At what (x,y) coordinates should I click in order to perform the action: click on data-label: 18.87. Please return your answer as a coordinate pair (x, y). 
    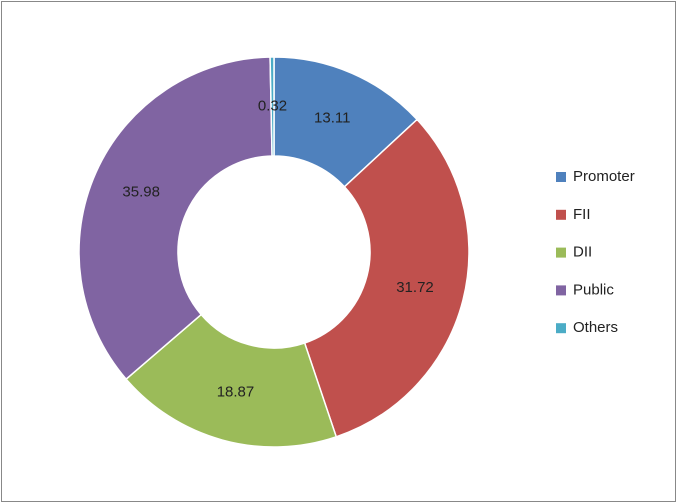
    Looking at the image, I should click on (236, 391).